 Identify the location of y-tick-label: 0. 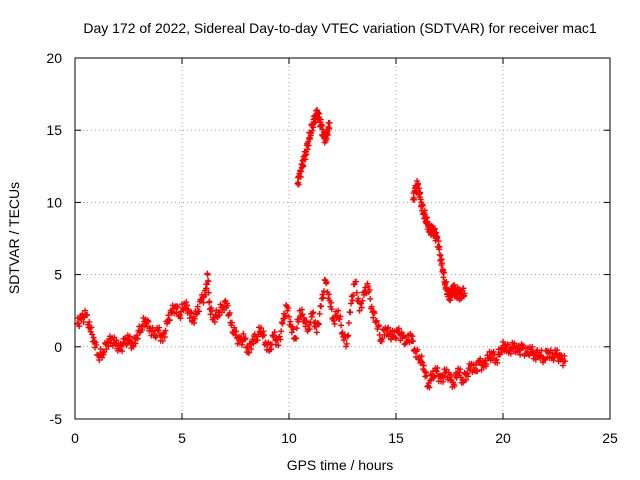
(58, 347).